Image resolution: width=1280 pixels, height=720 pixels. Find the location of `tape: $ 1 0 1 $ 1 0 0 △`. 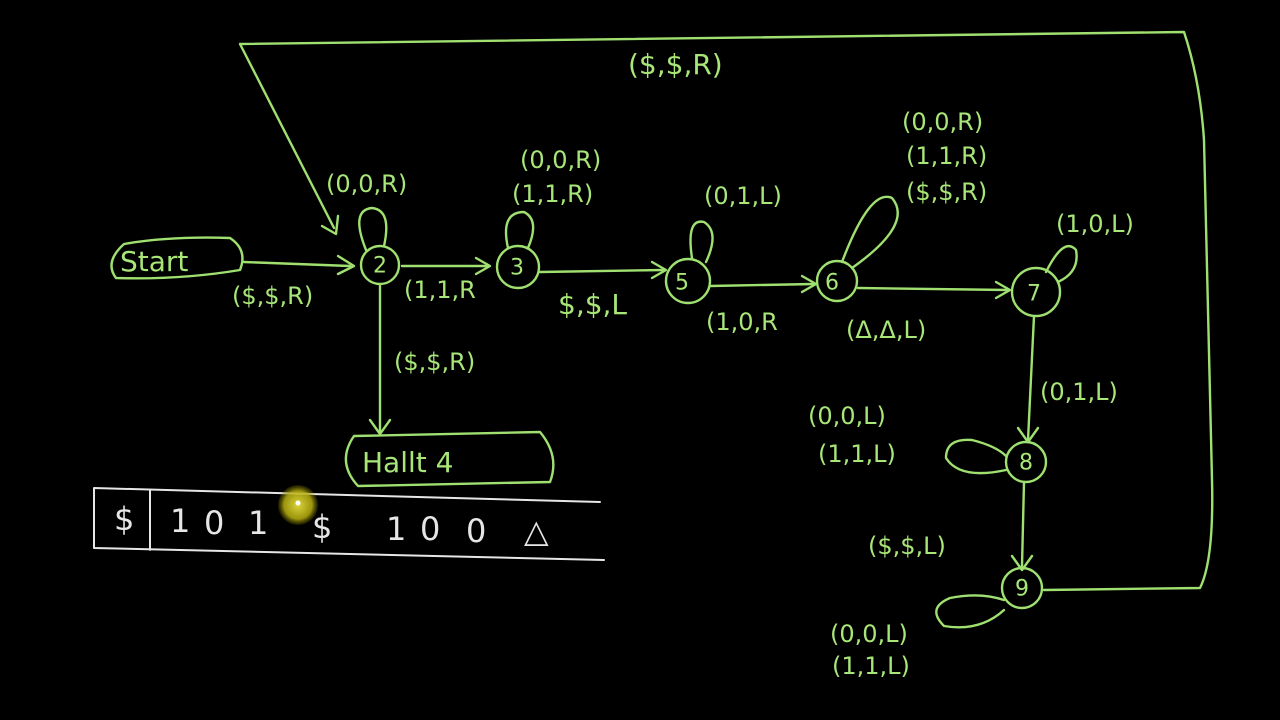

tape: $ 1 0 1 $ 1 0 0 △ is located at coordinates (349, 524).